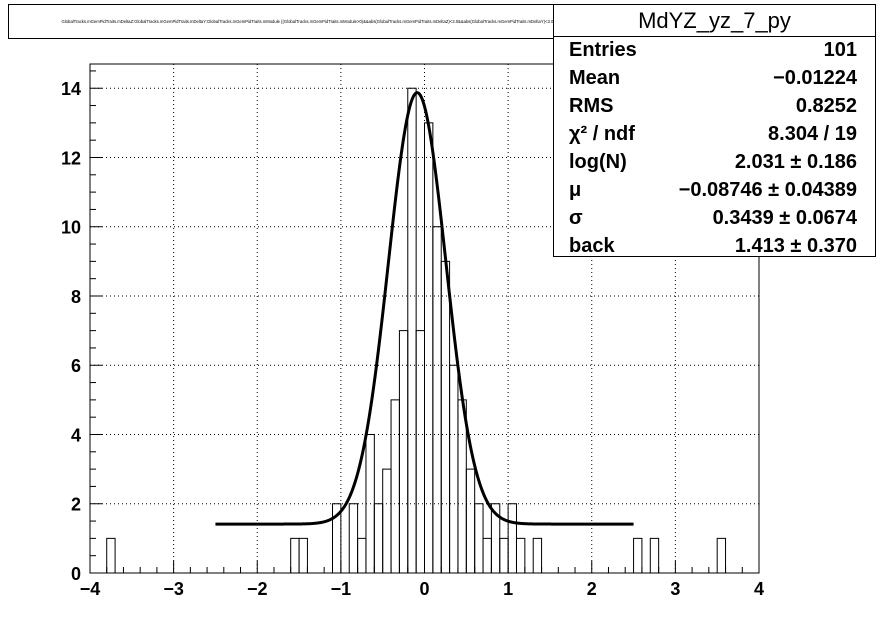 The width and height of the screenshot is (893, 637). Describe the element at coordinates (795, 246) in the screenshot. I see `stat-value: 1.413 ± 0.370` at that location.